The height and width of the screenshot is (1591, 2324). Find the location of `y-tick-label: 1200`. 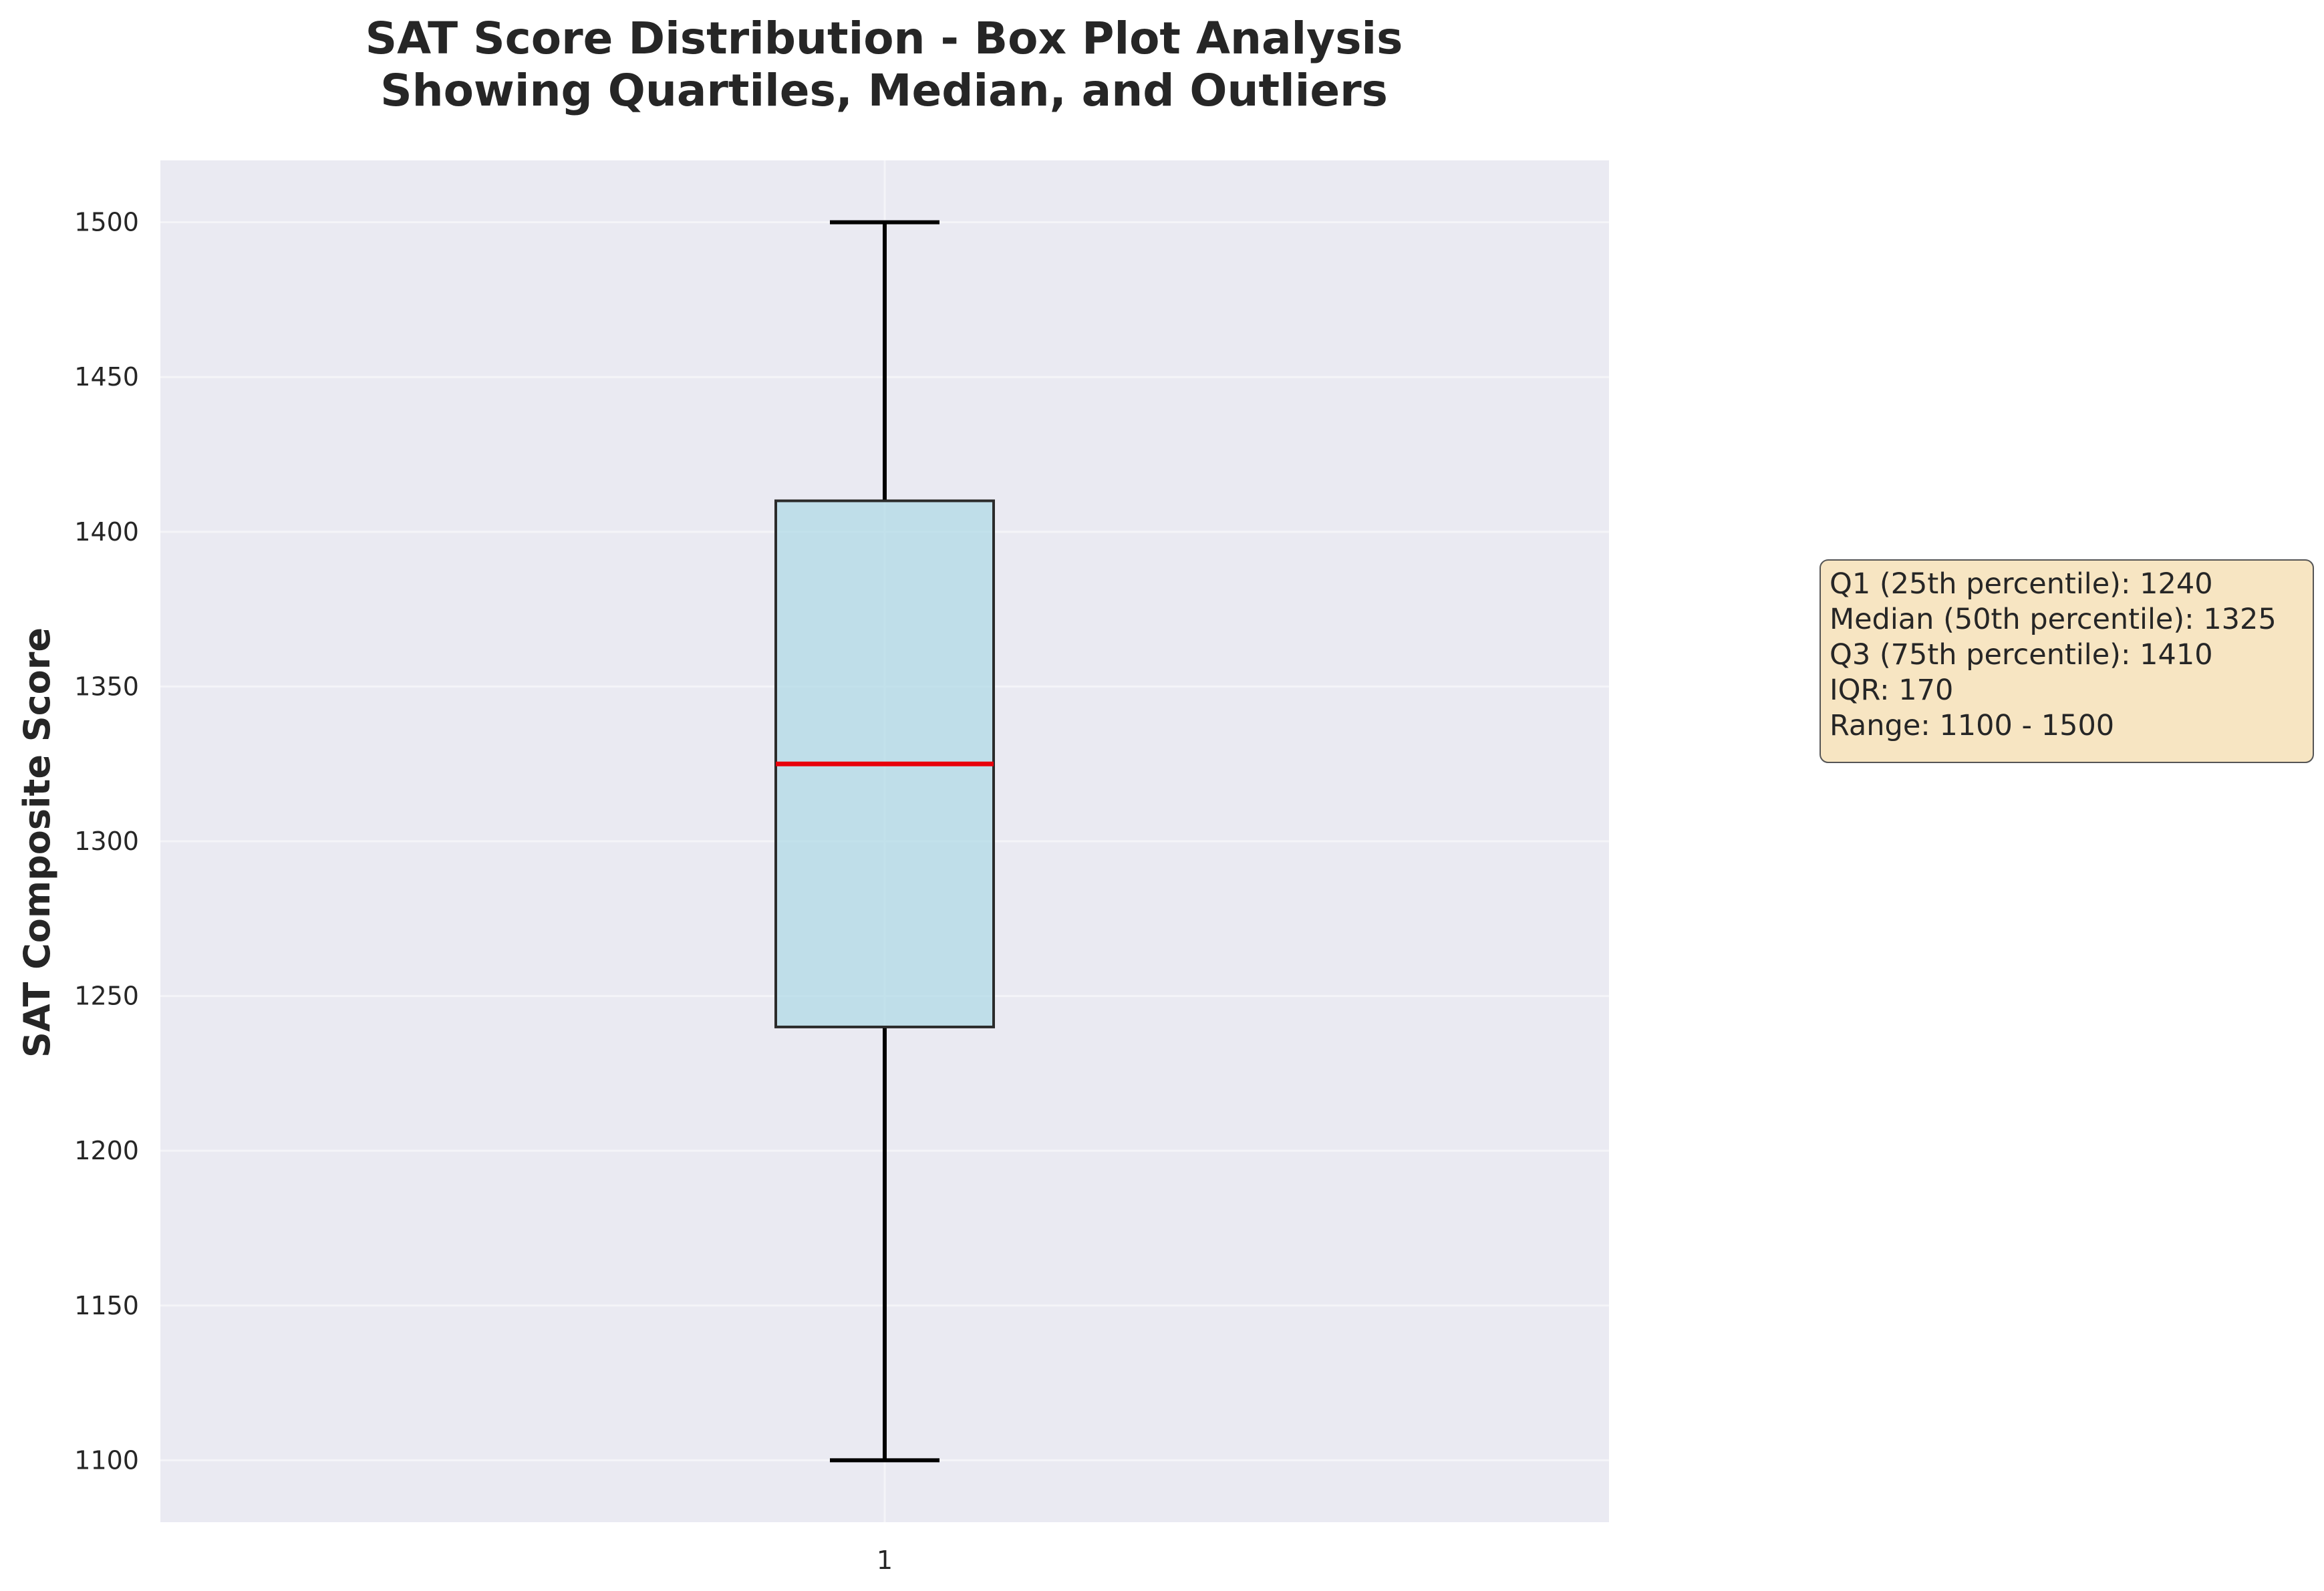

y-tick-label: 1200 is located at coordinates (106, 1150).